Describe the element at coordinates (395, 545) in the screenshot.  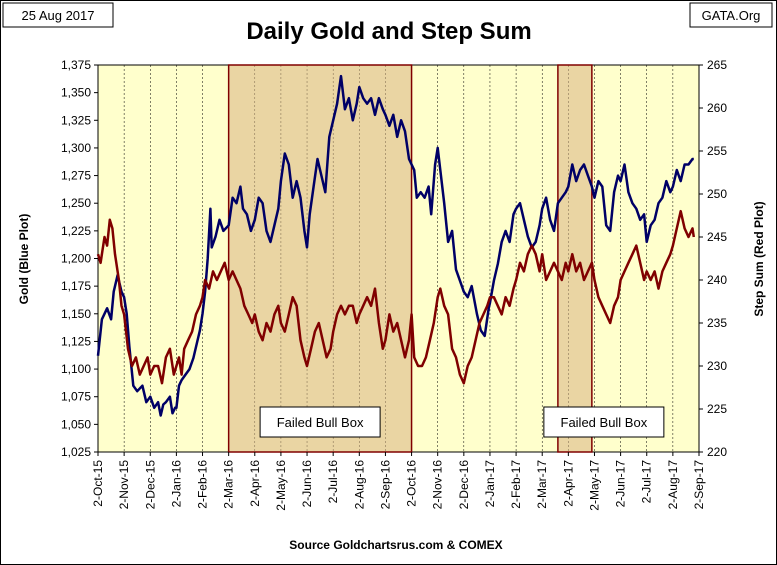
I see `source-note: Source Goldchartsrus.com & COMEX` at that location.